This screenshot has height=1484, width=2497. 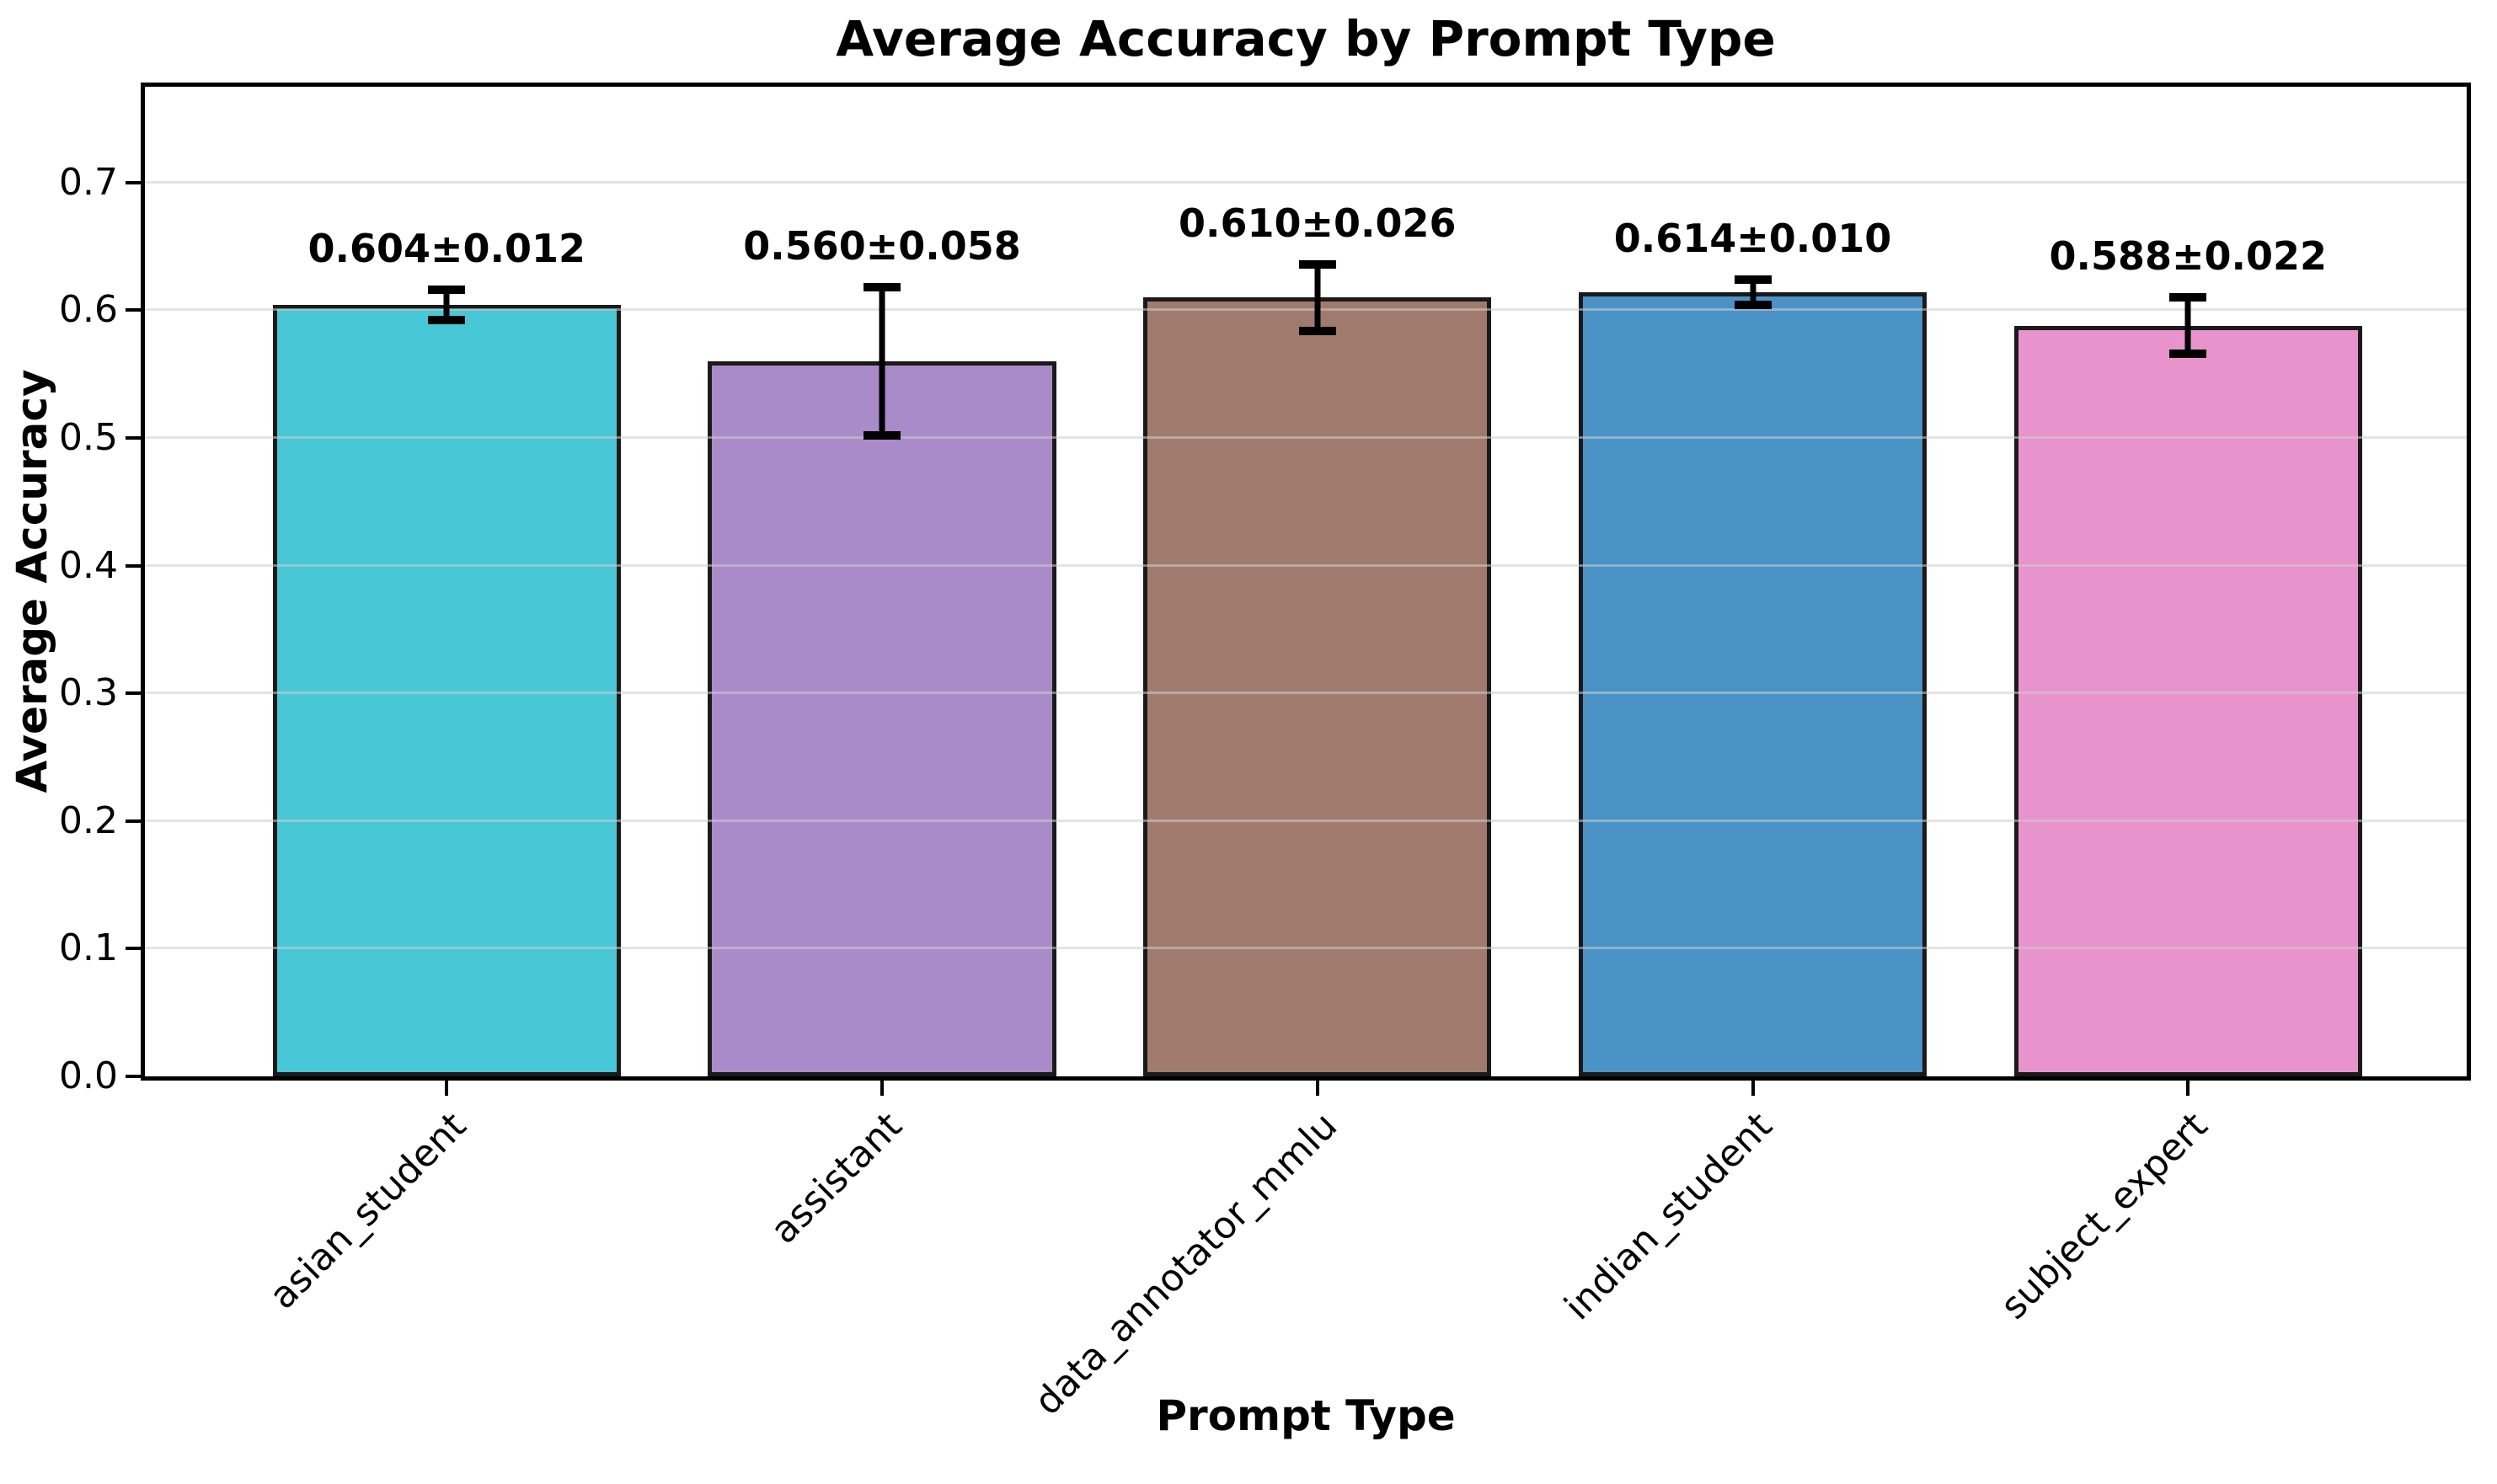 I want to click on x-tick-label: data_annotator_mmlu, so click(x=1185, y=1264).